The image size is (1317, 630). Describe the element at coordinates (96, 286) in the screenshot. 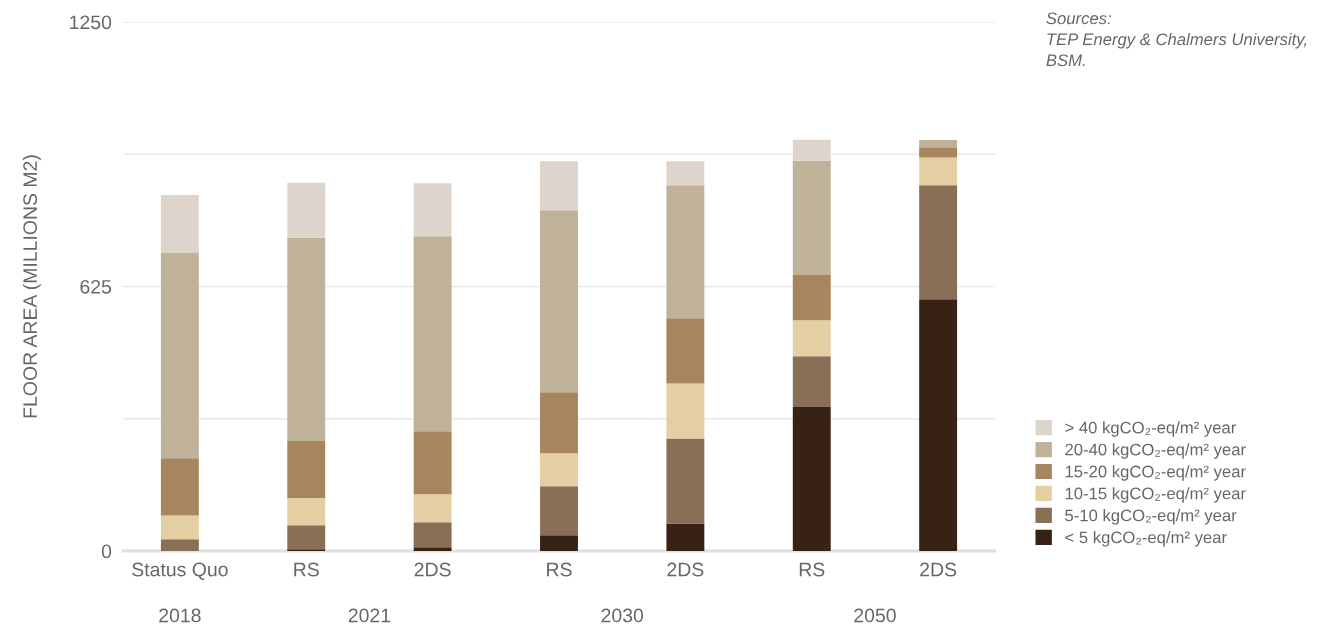

I see `y-tick-label: 625` at that location.